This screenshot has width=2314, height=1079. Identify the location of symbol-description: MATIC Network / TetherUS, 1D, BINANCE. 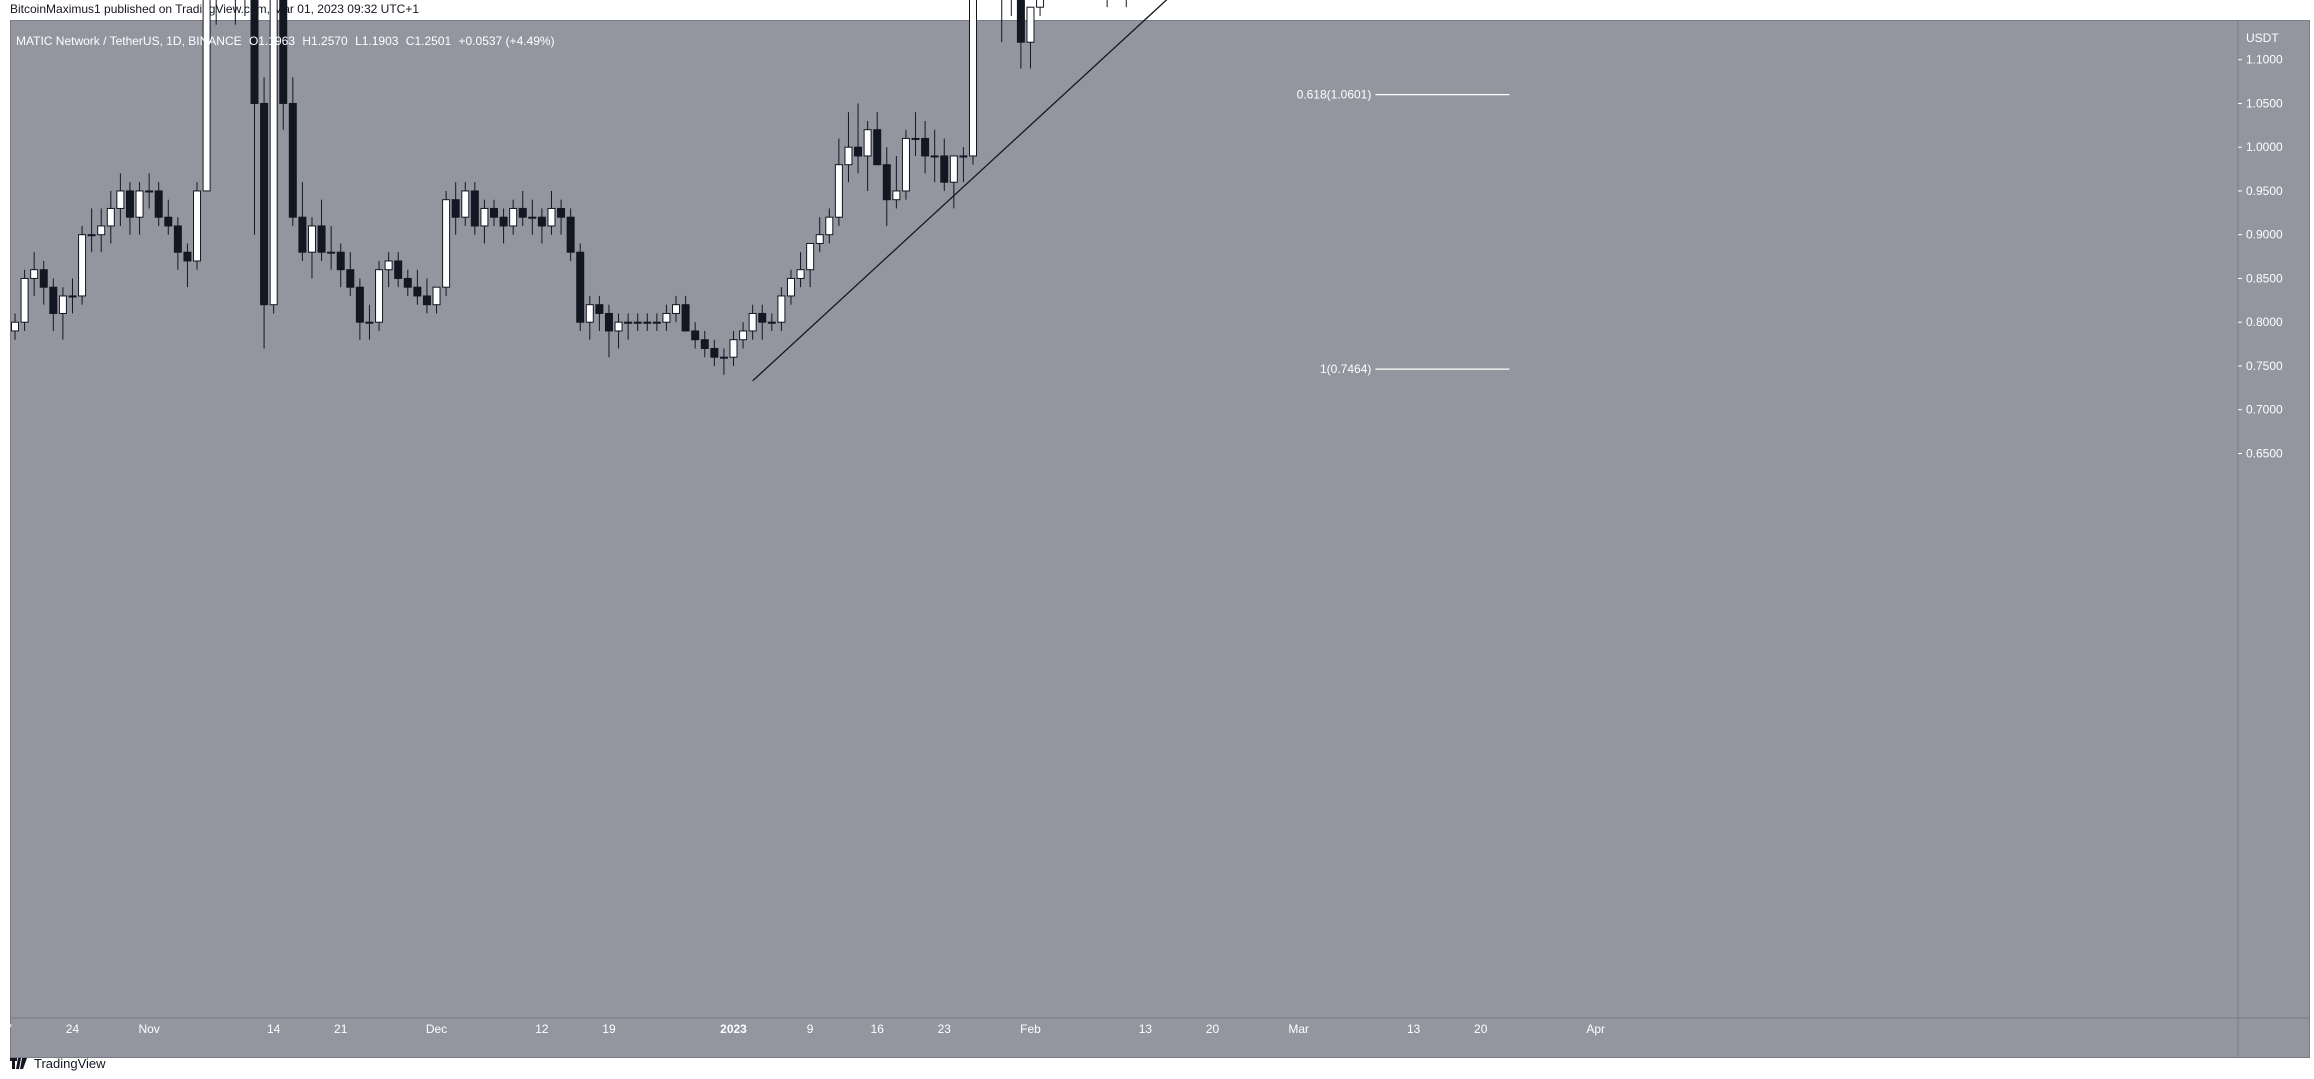
(129, 41).